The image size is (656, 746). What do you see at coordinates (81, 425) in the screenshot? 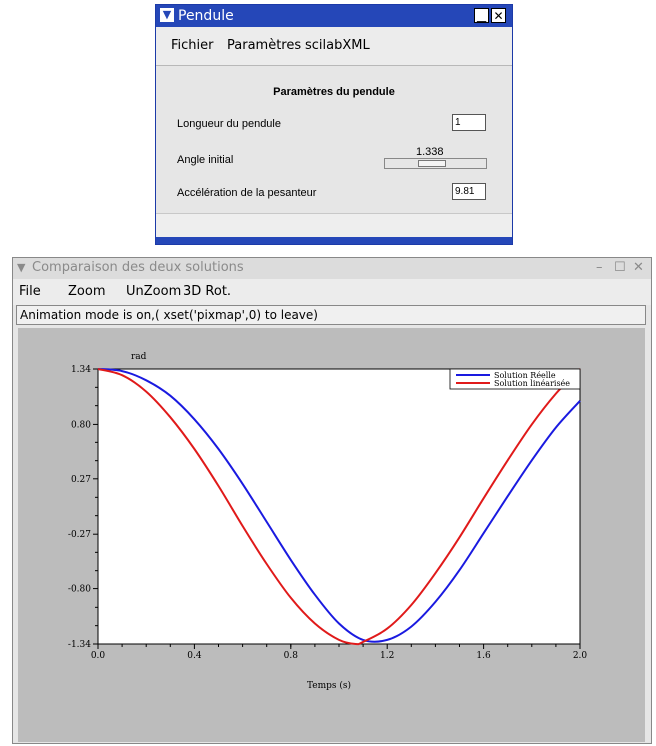
I see `y-tick-label: 0.80` at bounding box center [81, 425].